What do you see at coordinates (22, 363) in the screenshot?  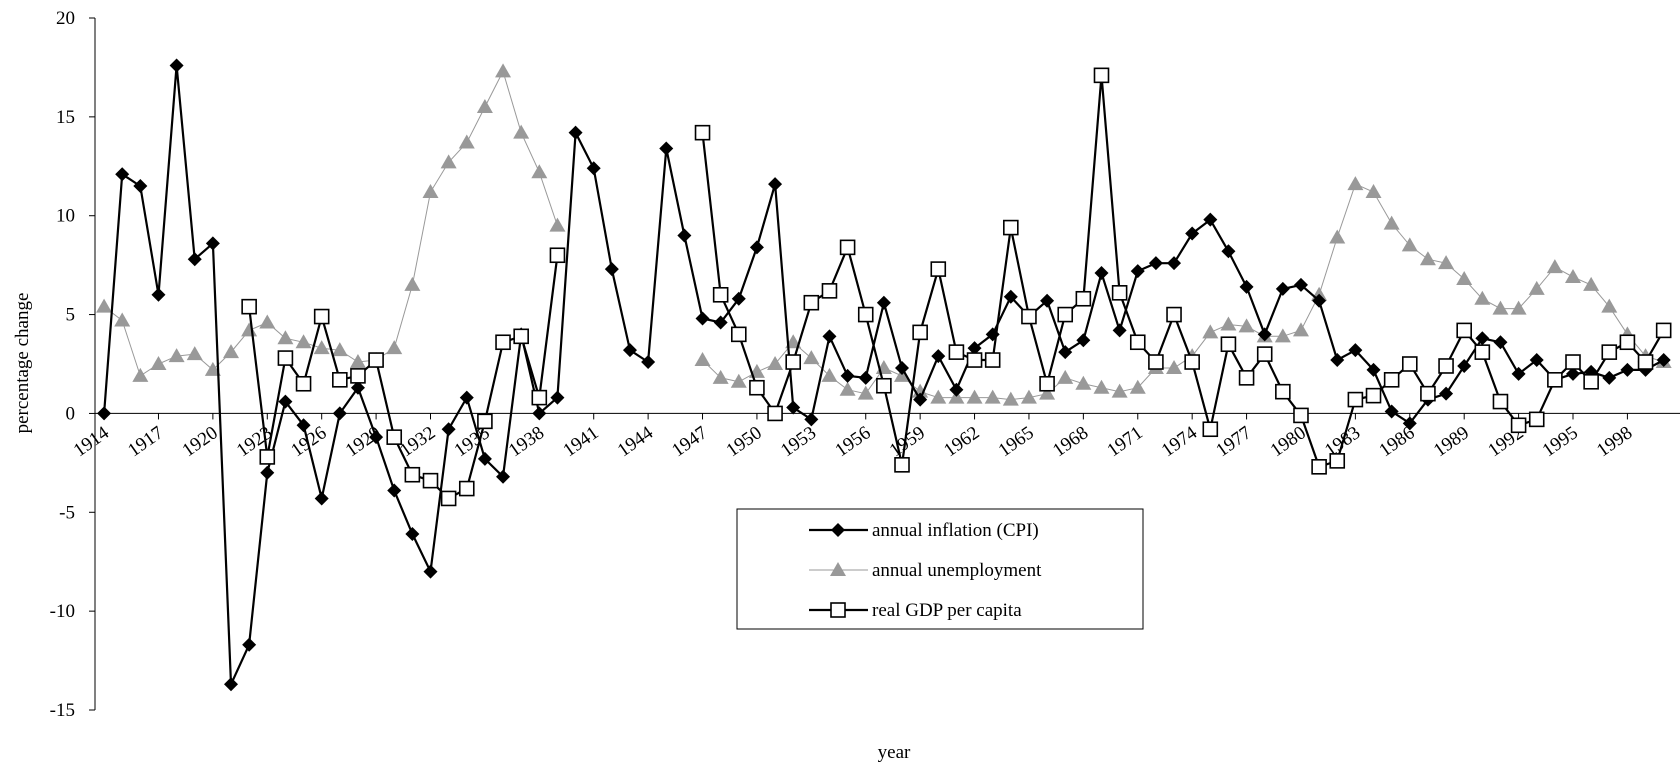 I see `y-axis-label: percentage change` at bounding box center [22, 363].